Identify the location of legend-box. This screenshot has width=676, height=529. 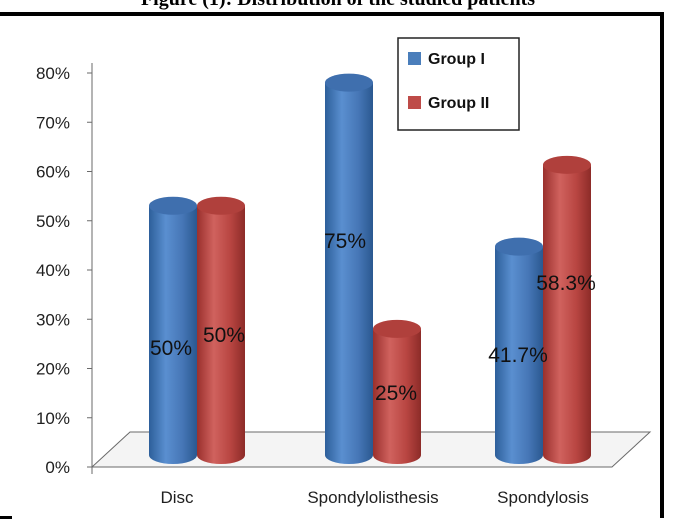
(458, 84).